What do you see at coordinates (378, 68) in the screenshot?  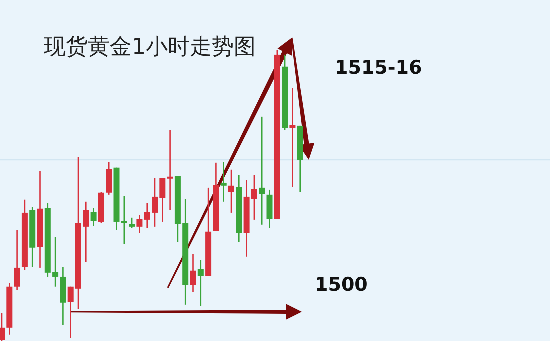 I see `text: 1515-16` at bounding box center [378, 68].